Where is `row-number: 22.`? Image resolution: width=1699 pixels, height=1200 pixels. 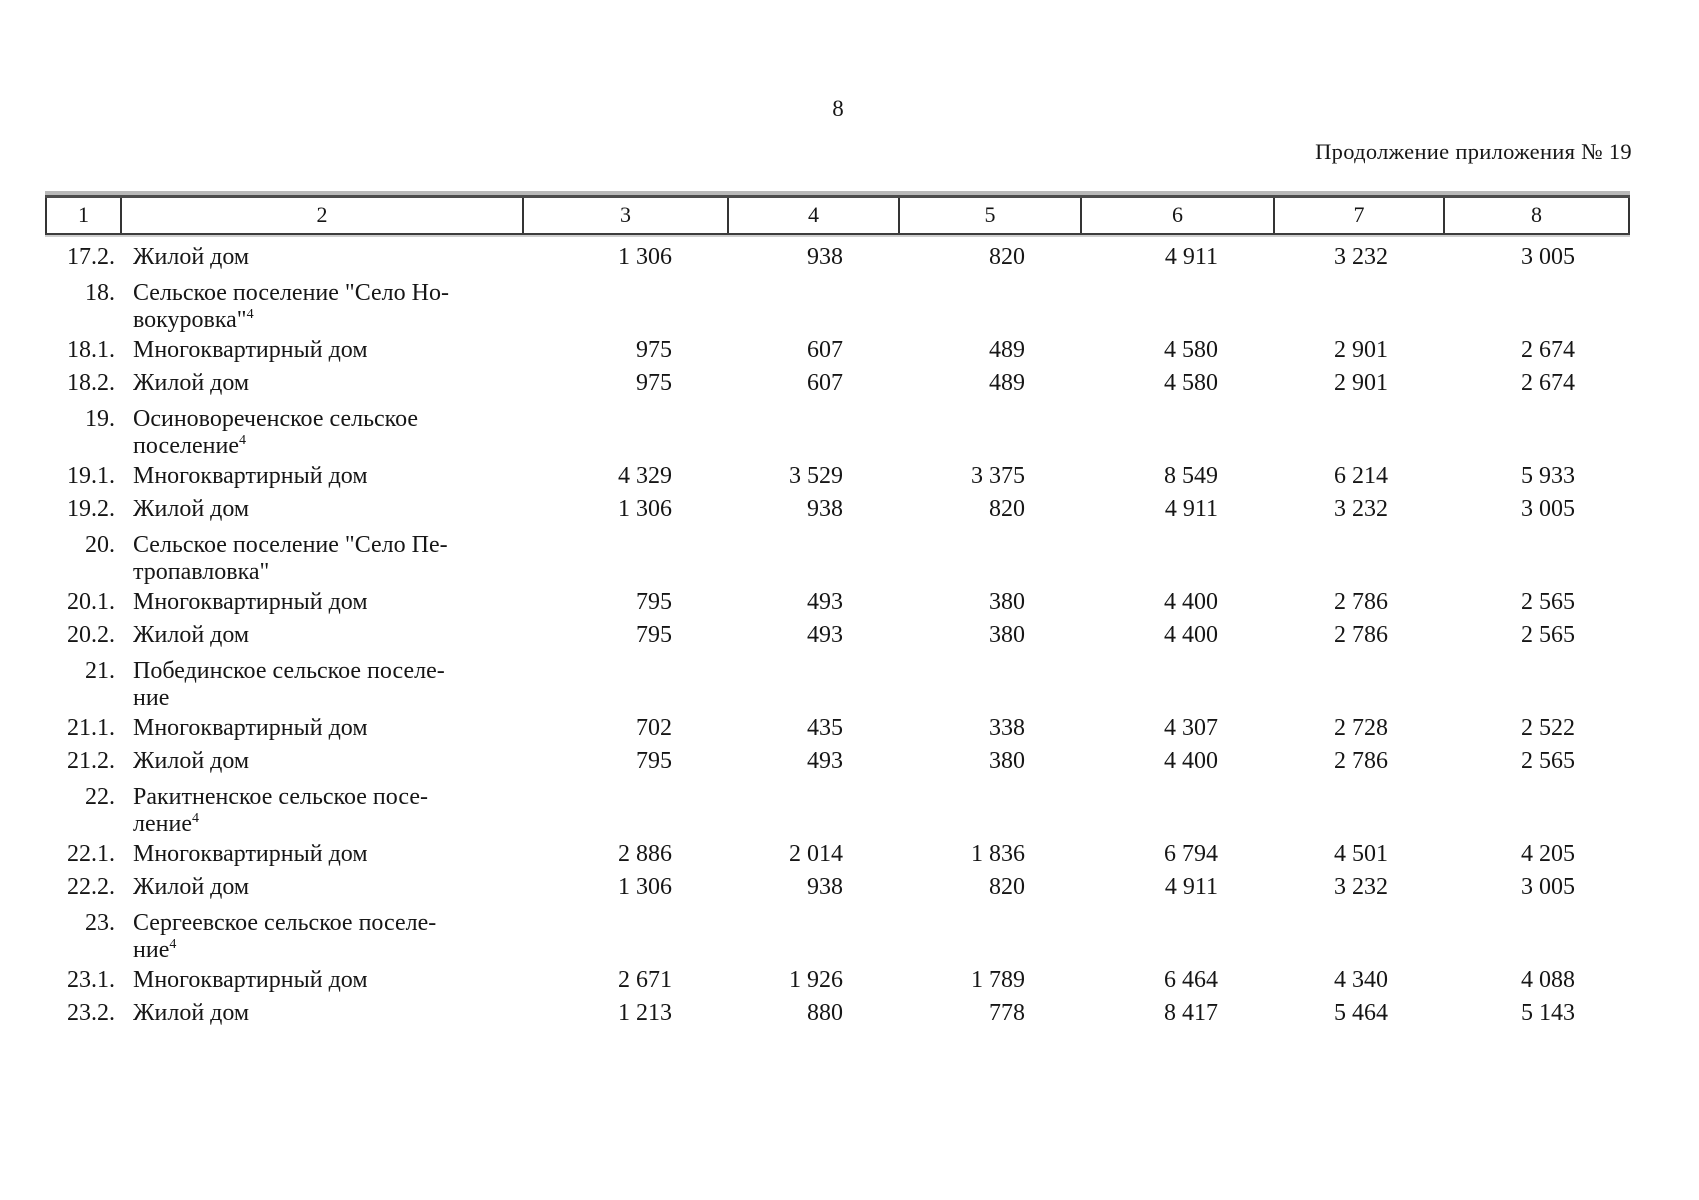 row-number: 22. is located at coordinates (100, 797).